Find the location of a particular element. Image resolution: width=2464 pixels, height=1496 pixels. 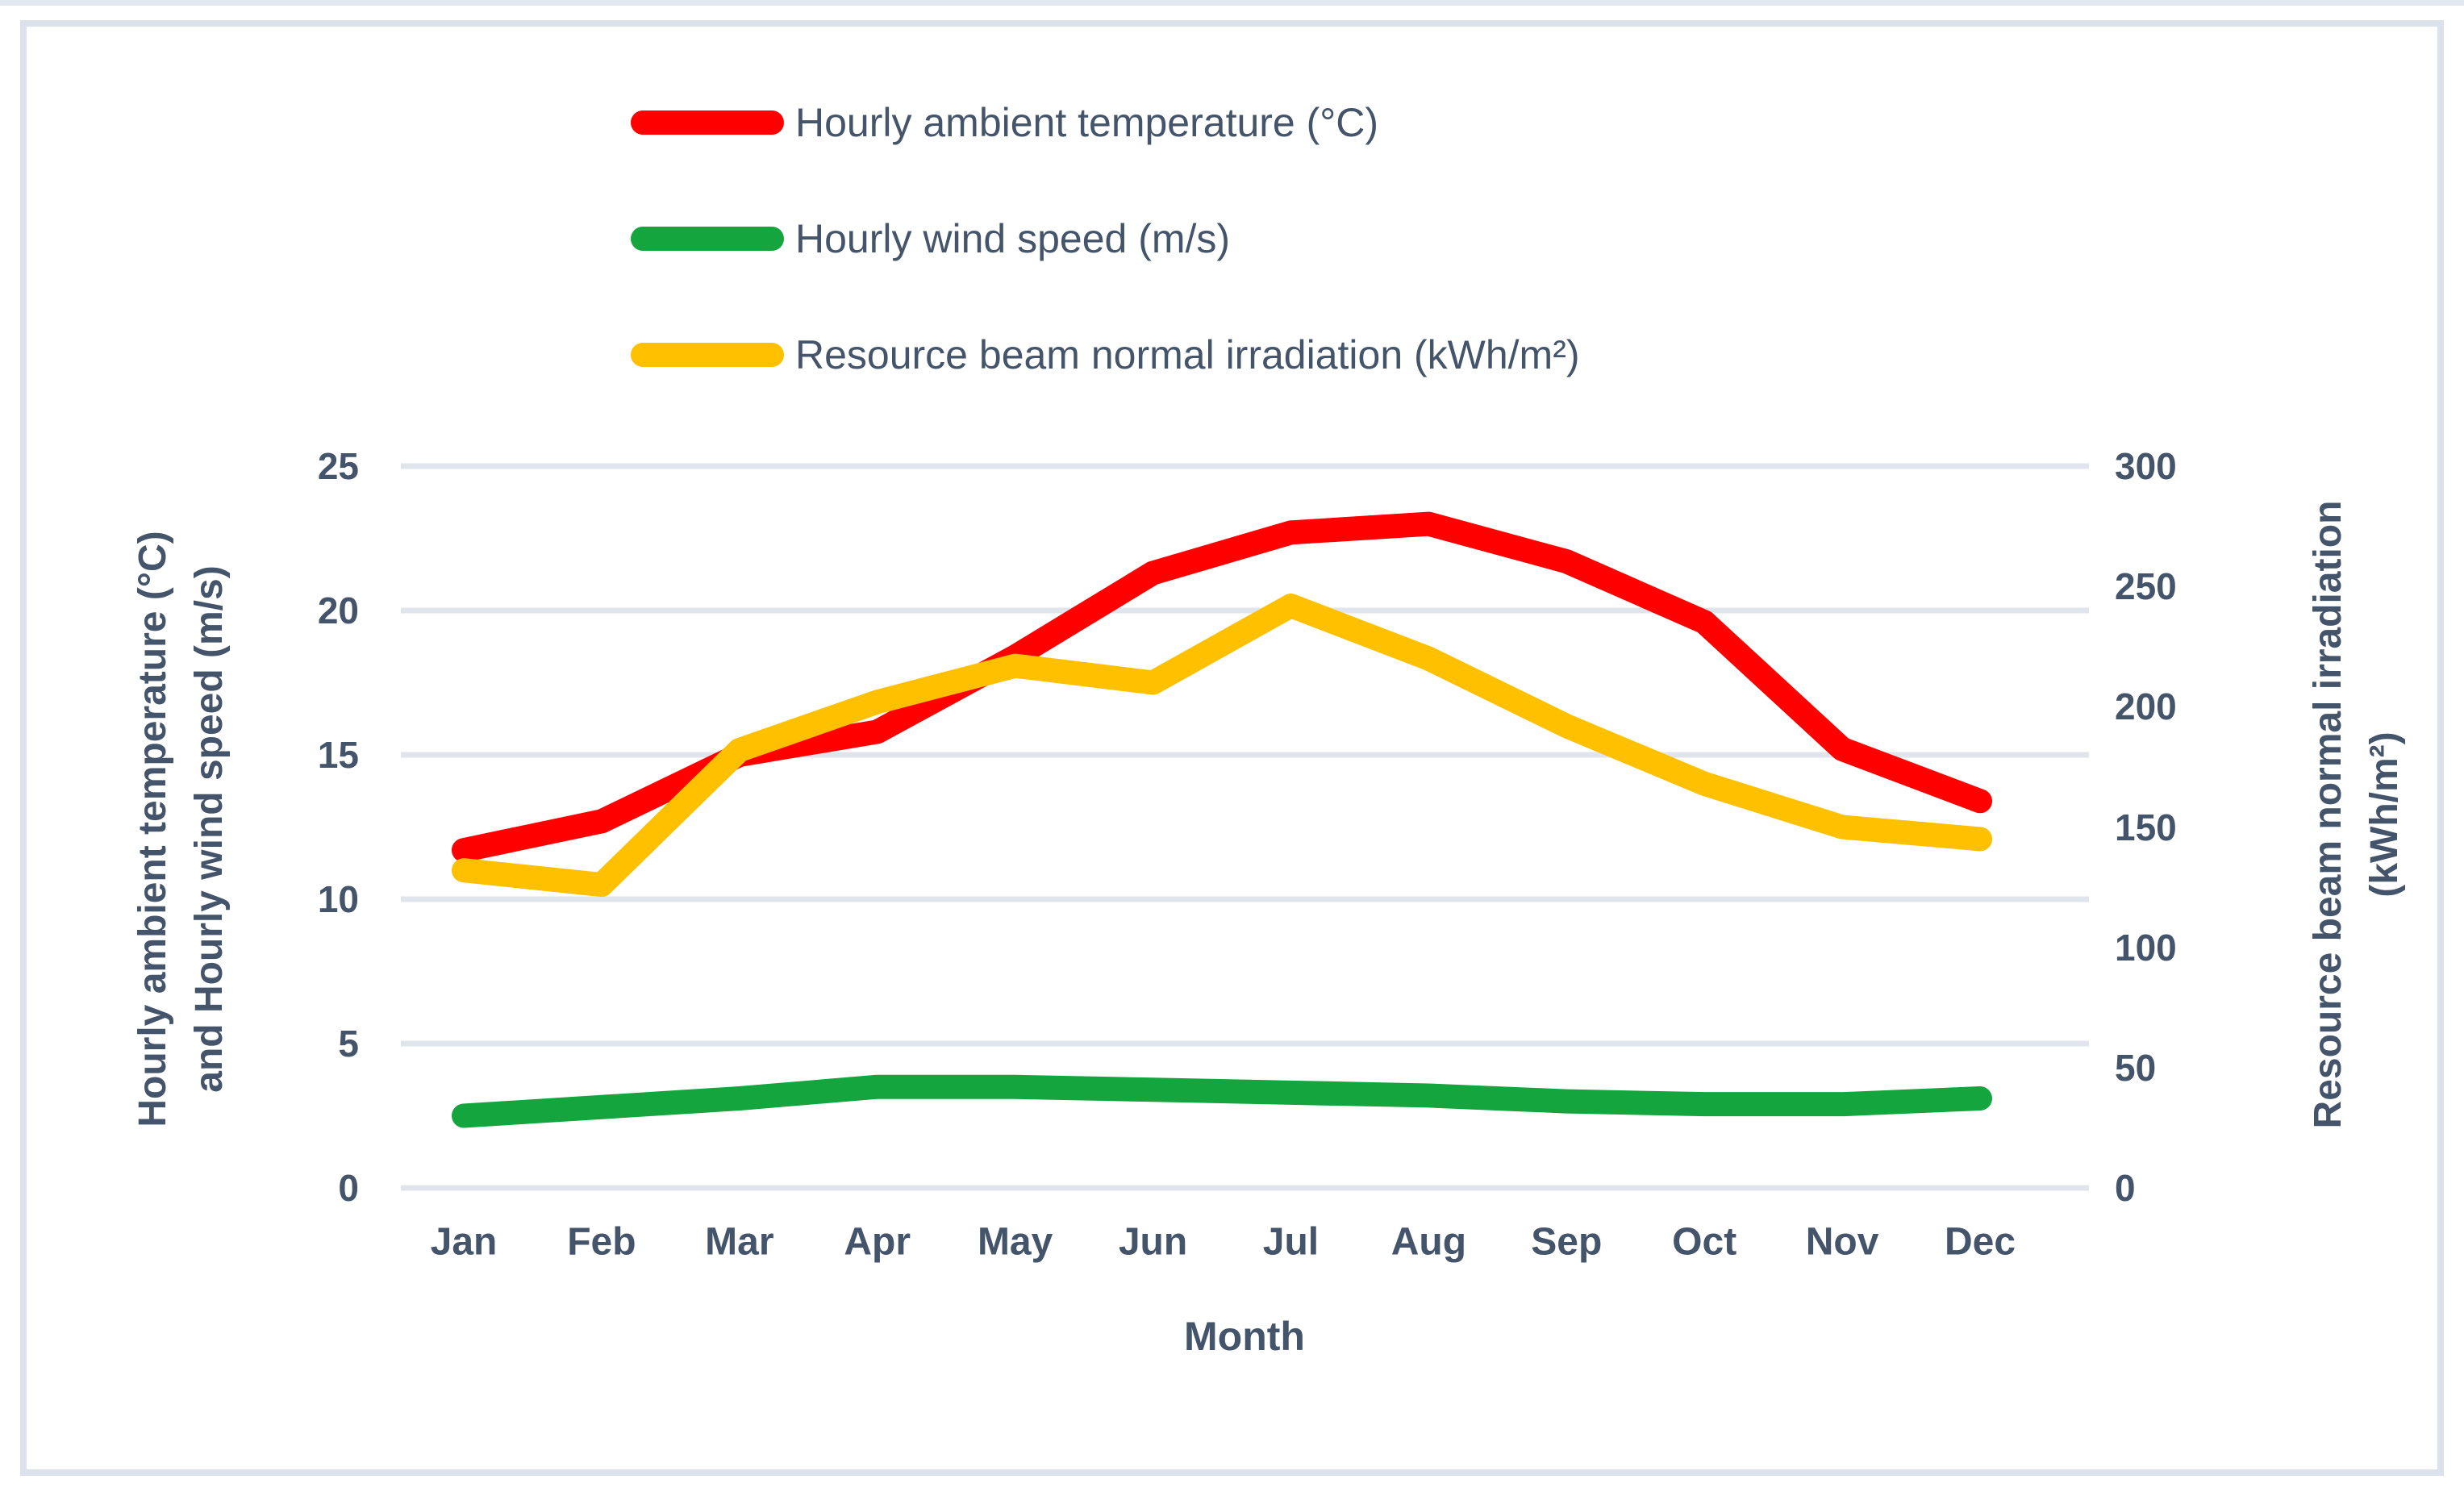

x-axis-tick-label: Sep is located at coordinates (1567, 1242).